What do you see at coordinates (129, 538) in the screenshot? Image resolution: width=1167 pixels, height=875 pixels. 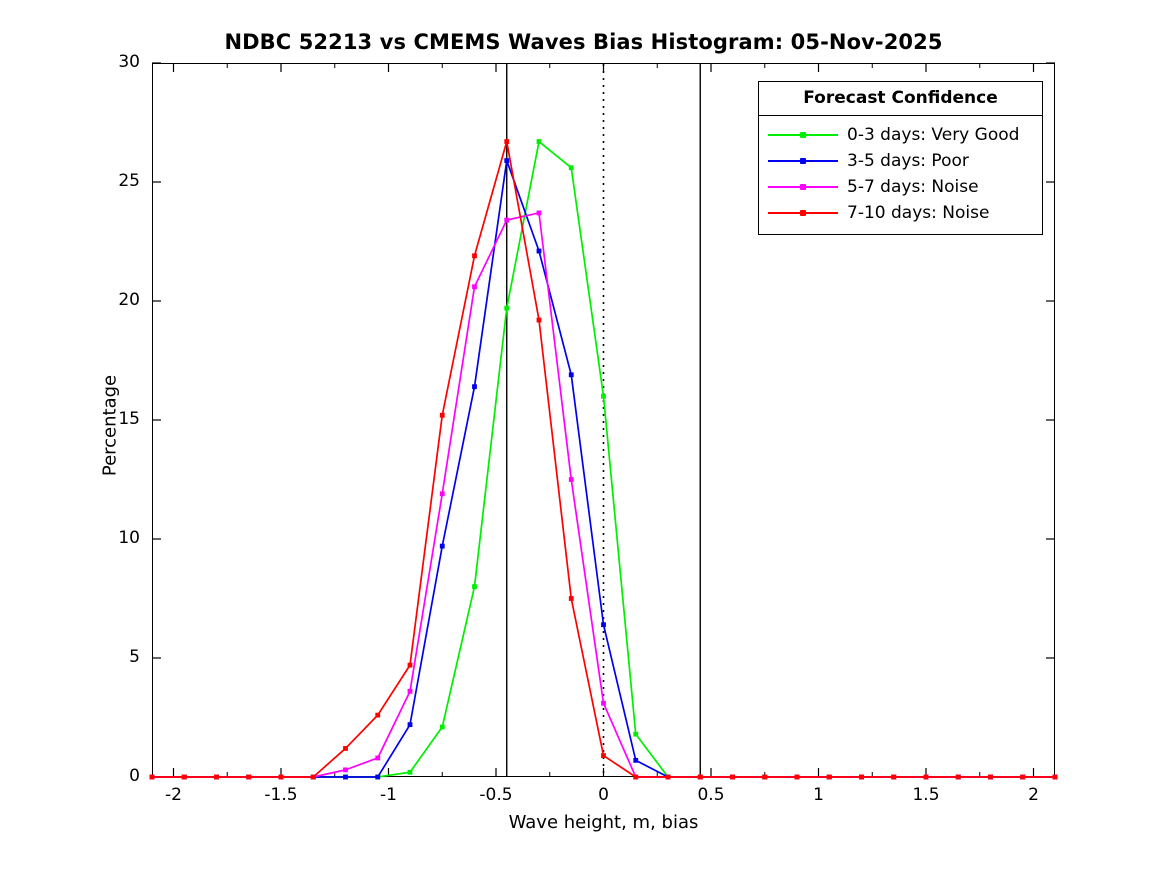 I see `y-tick-label: 10` at bounding box center [129, 538].